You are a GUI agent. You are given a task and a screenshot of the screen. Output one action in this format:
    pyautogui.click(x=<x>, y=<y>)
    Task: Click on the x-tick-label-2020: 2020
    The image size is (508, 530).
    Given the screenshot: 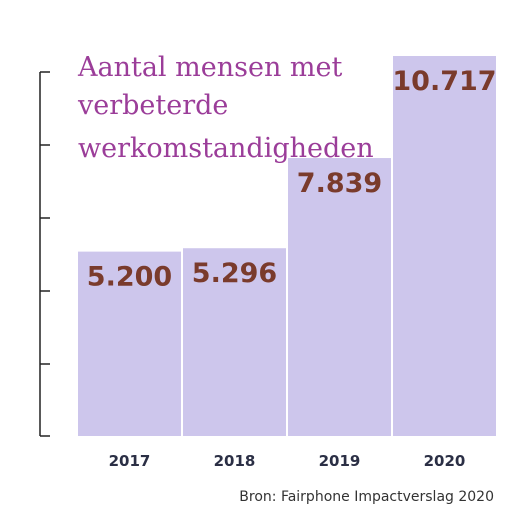 What is the action you would take?
    pyautogui.click(x=445, y=461)
    